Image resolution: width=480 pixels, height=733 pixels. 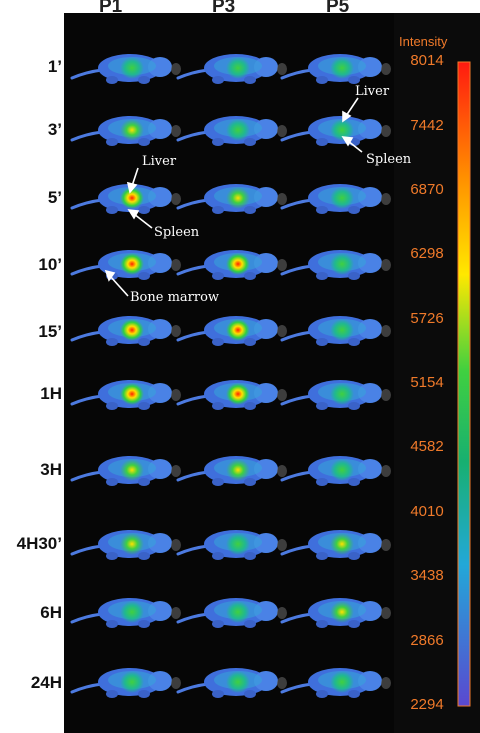 I want to click on colorbar-tick: 8014, so click(x=427, y=60).